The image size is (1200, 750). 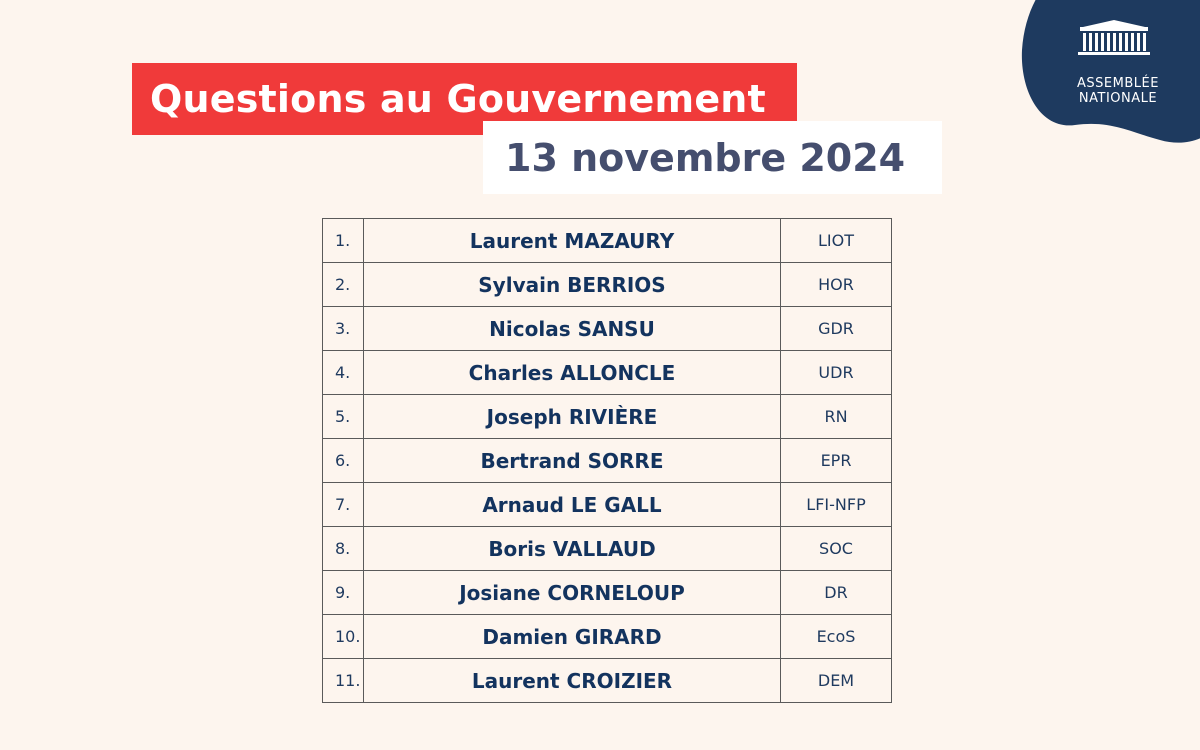 What do you see at coordinates (458, 99) in the screenshot?
I see `page-title: Questions au Gouvernement` at bounding box center [458, 99].